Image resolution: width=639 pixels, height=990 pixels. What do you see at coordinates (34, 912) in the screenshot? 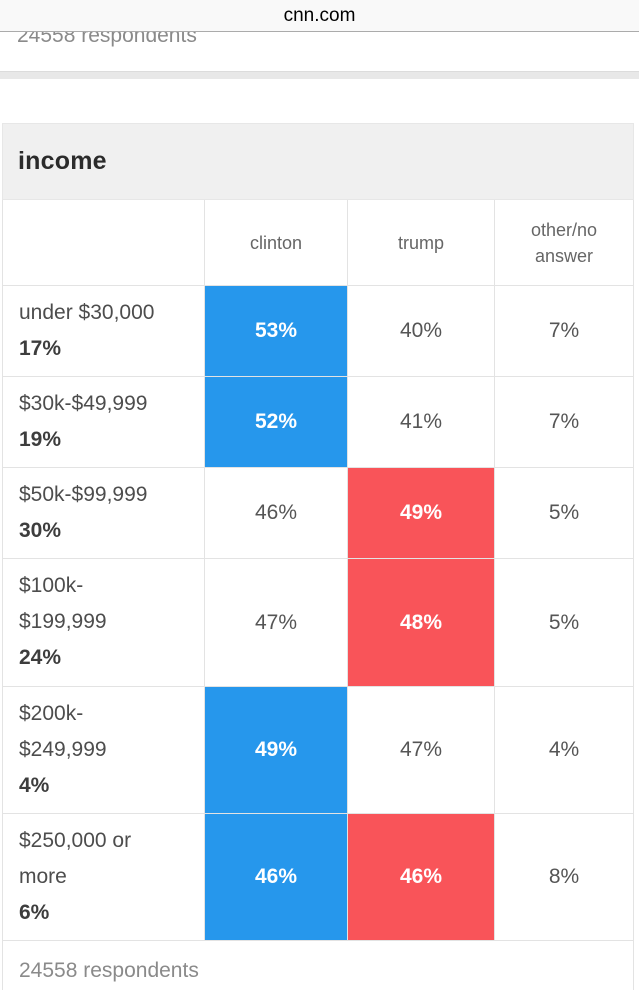
I see `row-share: 6%` at bounding box center [34, 912].